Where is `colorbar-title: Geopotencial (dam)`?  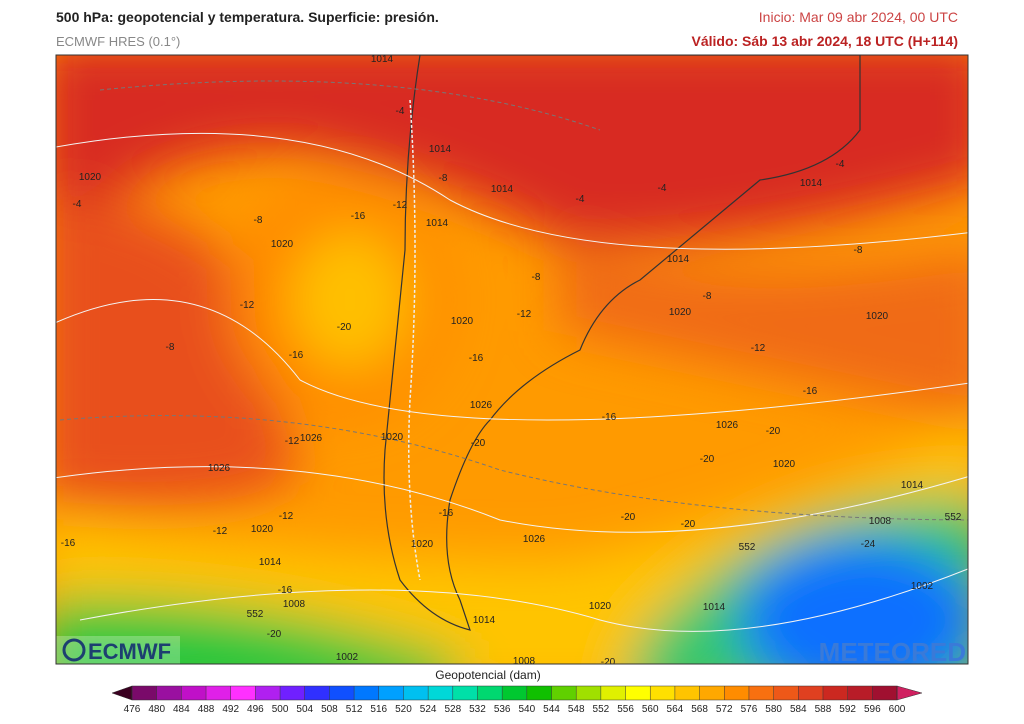 colorbar-title: Geopotencial (dam) is located at coordinates (487, 675).